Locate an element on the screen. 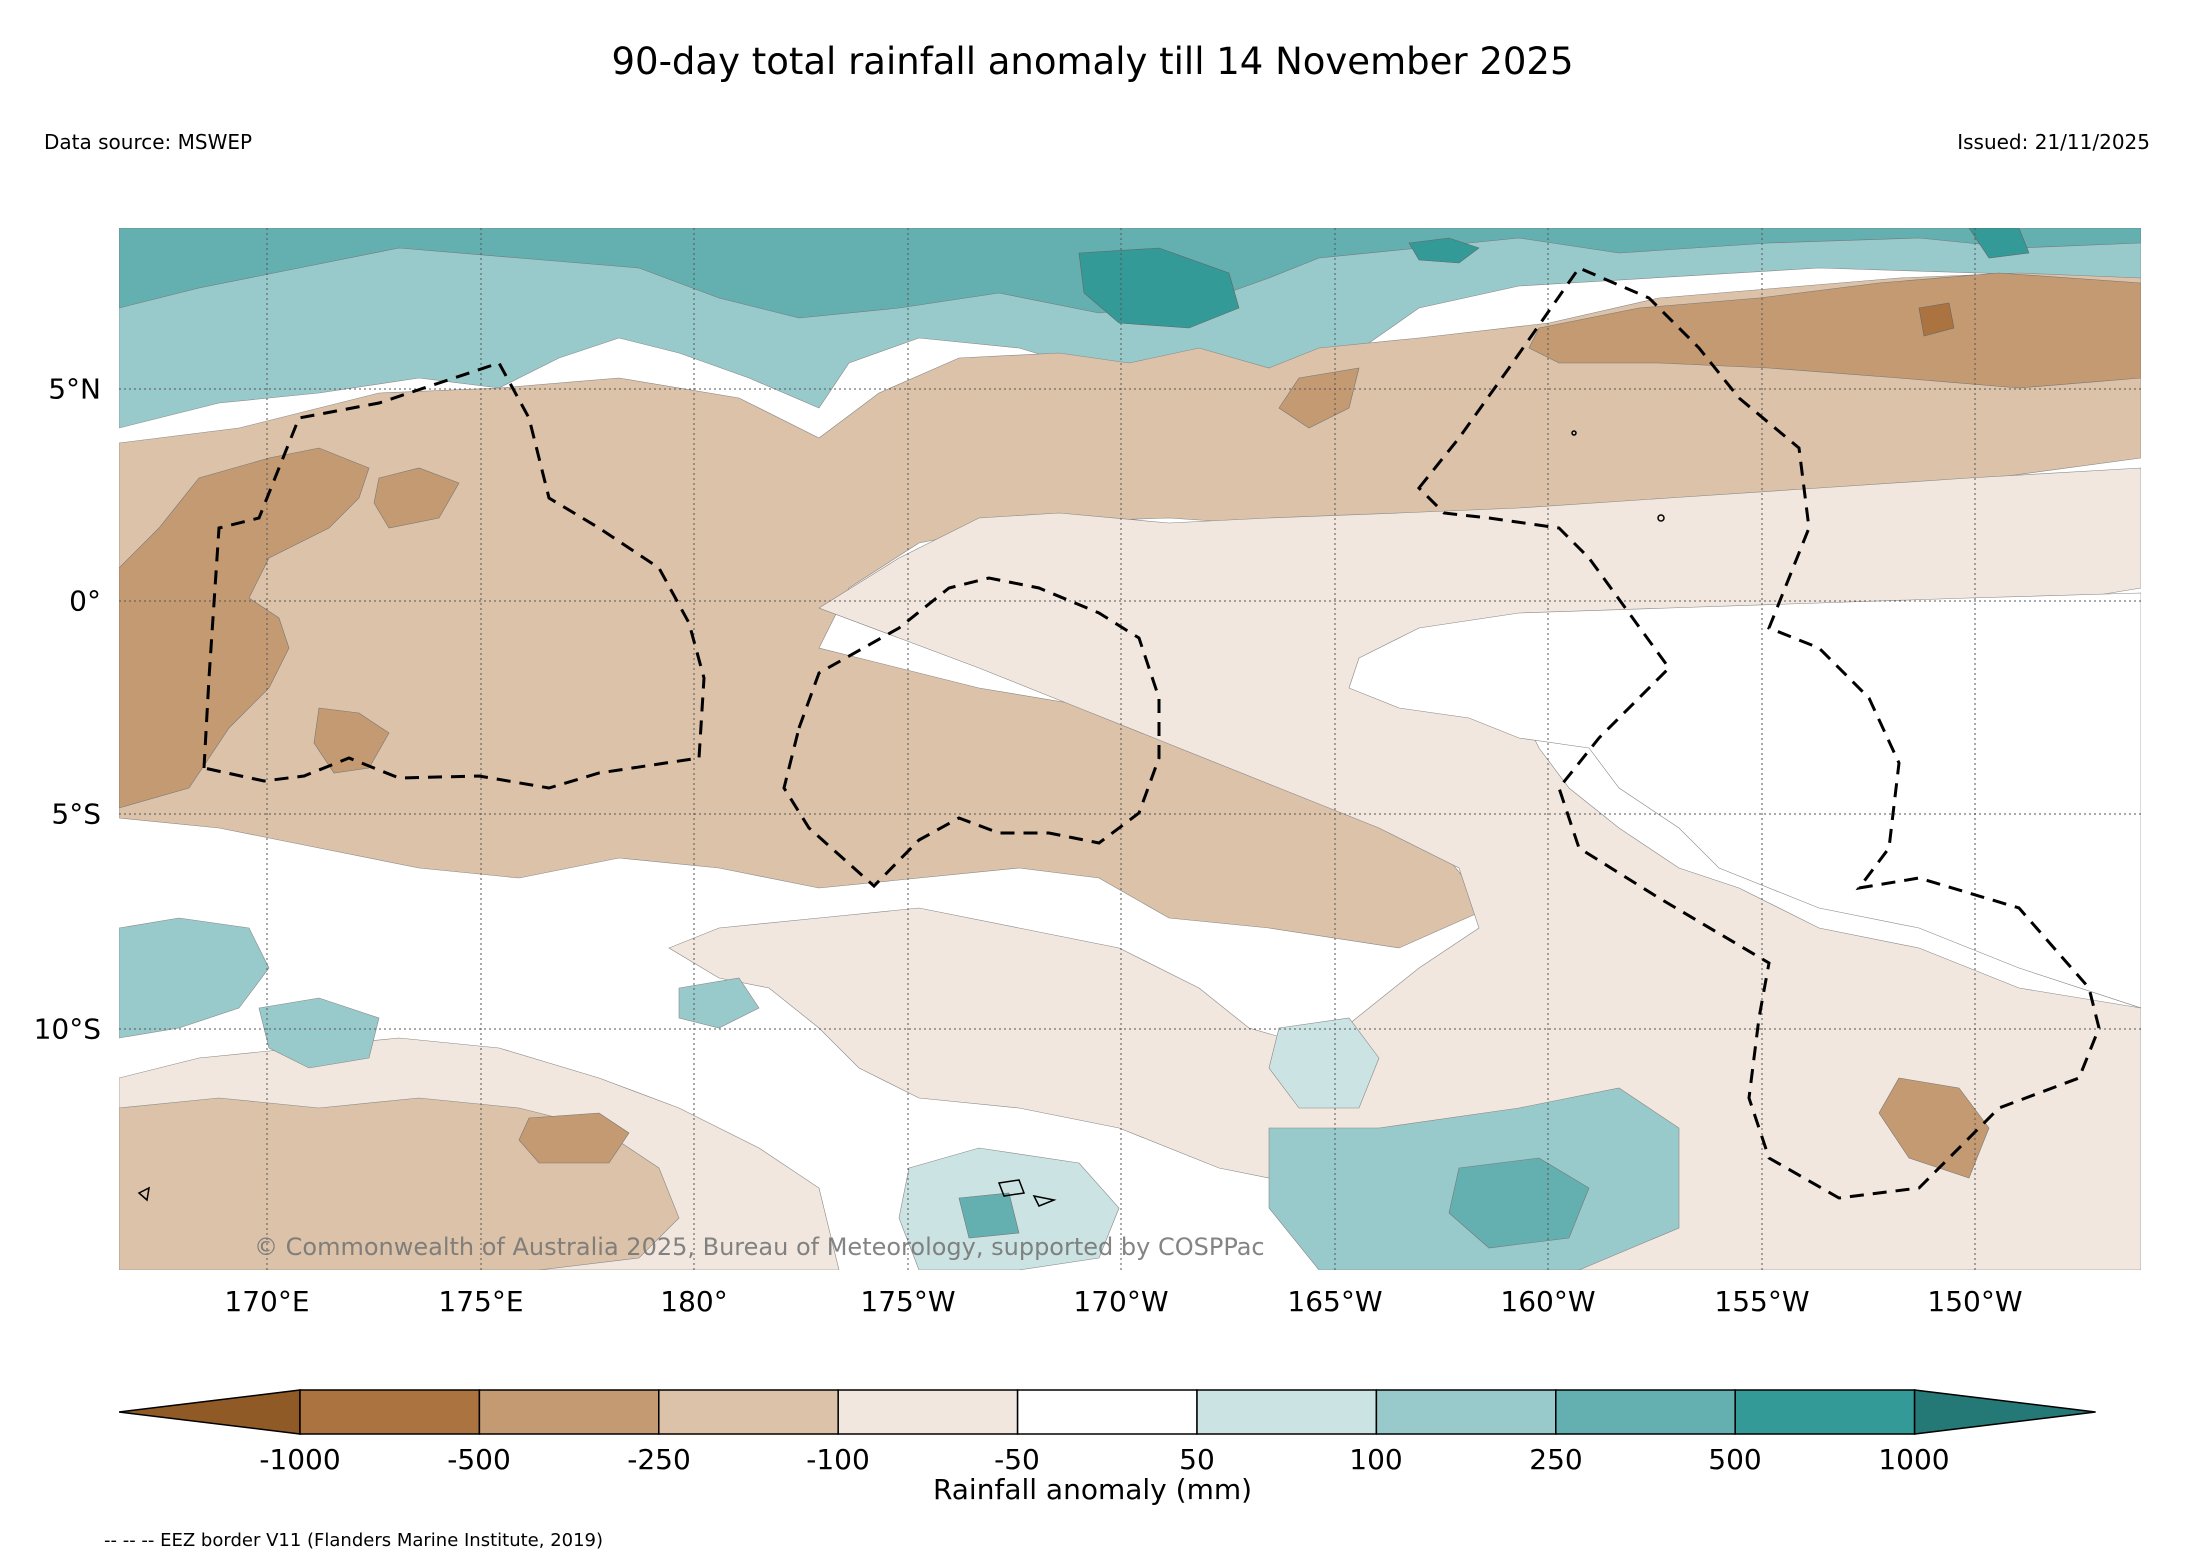  lat-tick-label: 10°S is located at coordinates (67, 1029).